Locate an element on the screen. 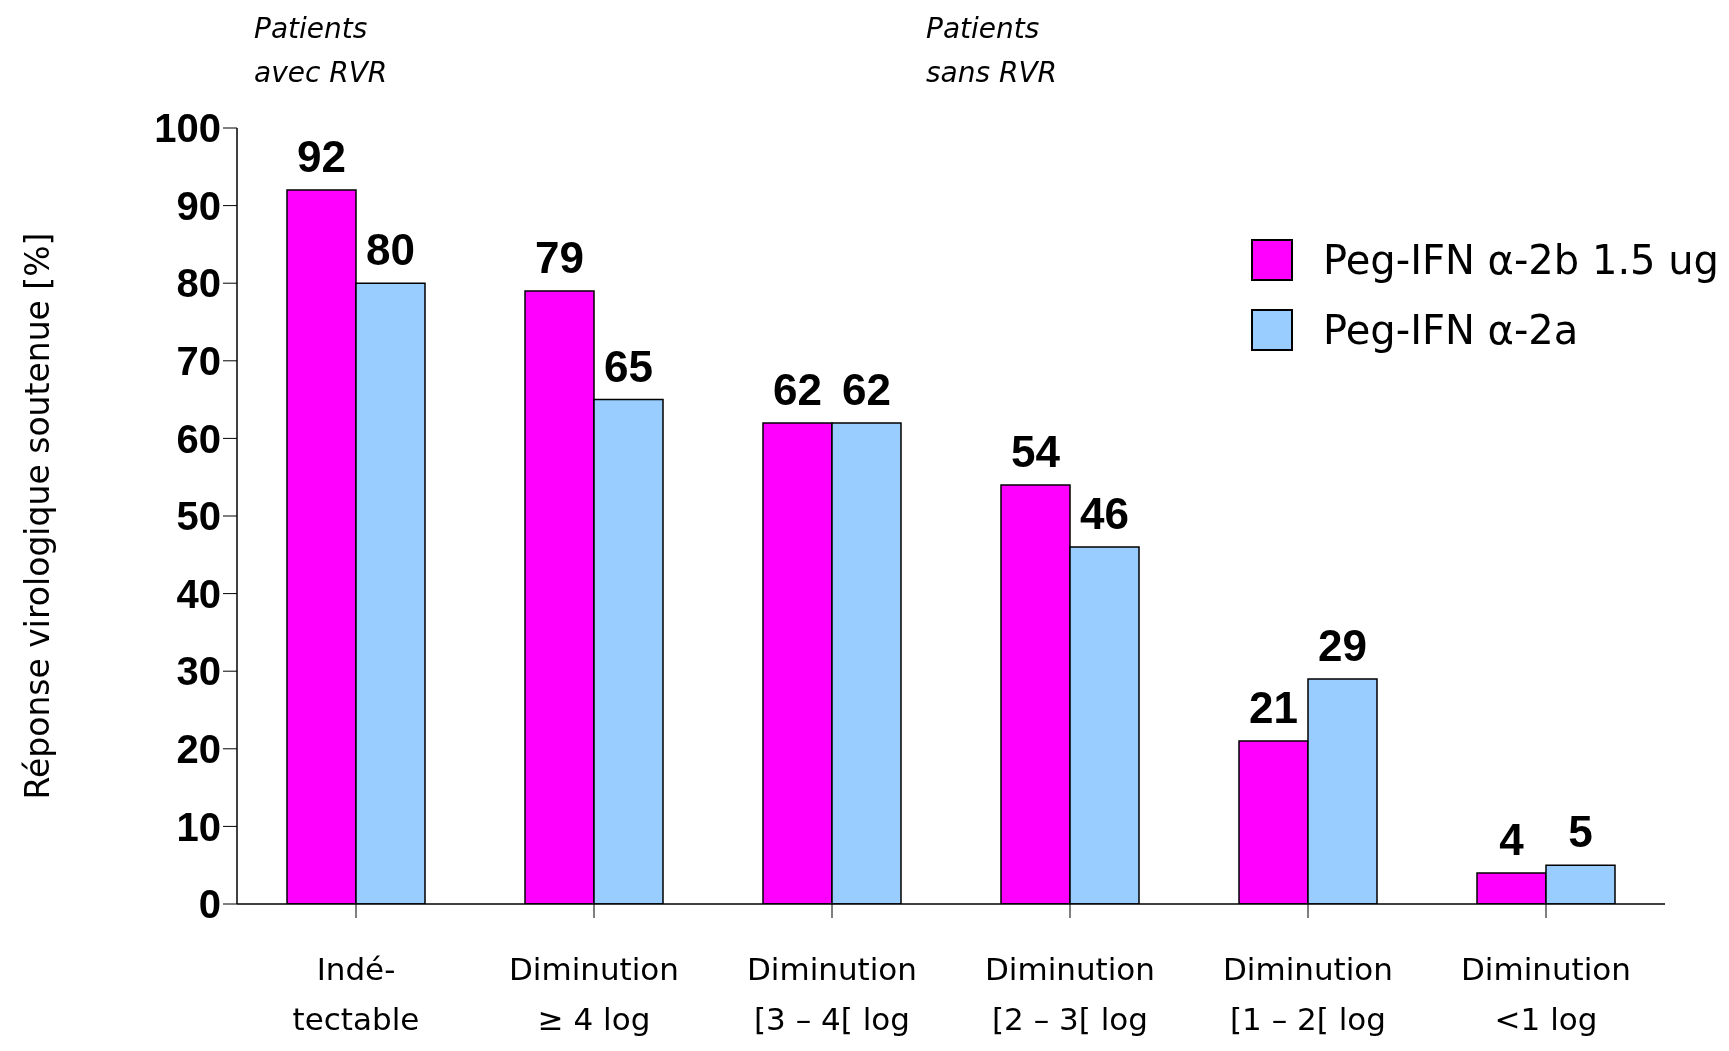 The width and height of the screenshot is (1729, 1051). y-tick-label: 30 is located at coordinates (198, 671).